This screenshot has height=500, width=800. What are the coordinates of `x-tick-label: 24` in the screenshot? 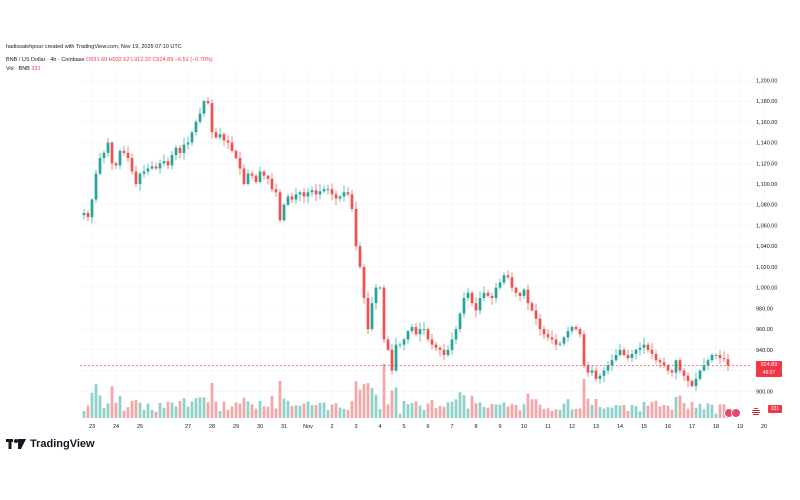 It's located at (116, 427).